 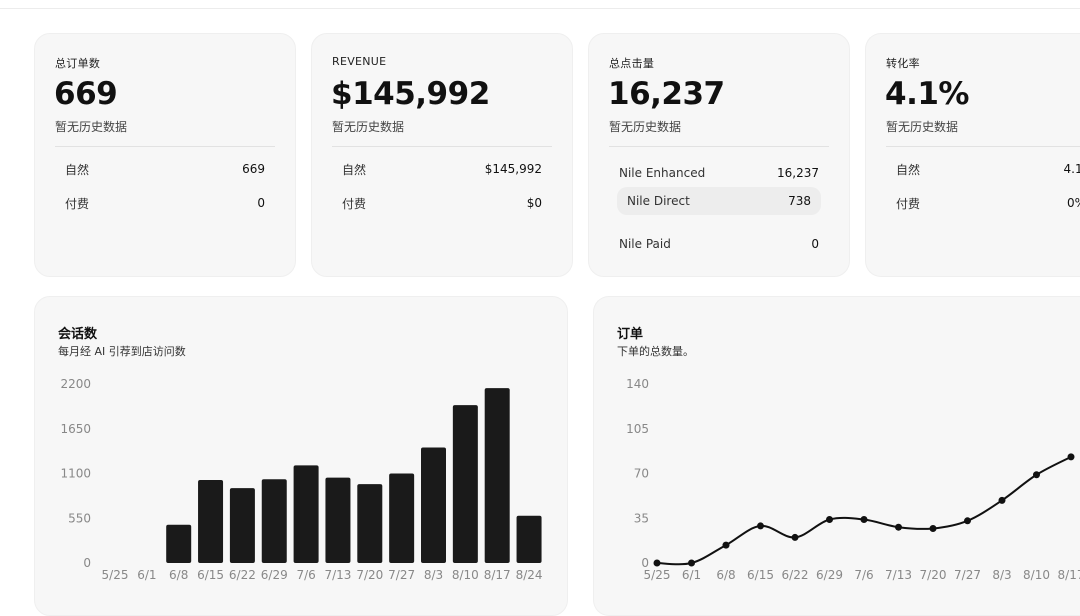 What do you see at coordinates (442, 203) in the screenshot?
I see `breakdown-row-paid: 付费 $0` at bounding box center [442, 203].